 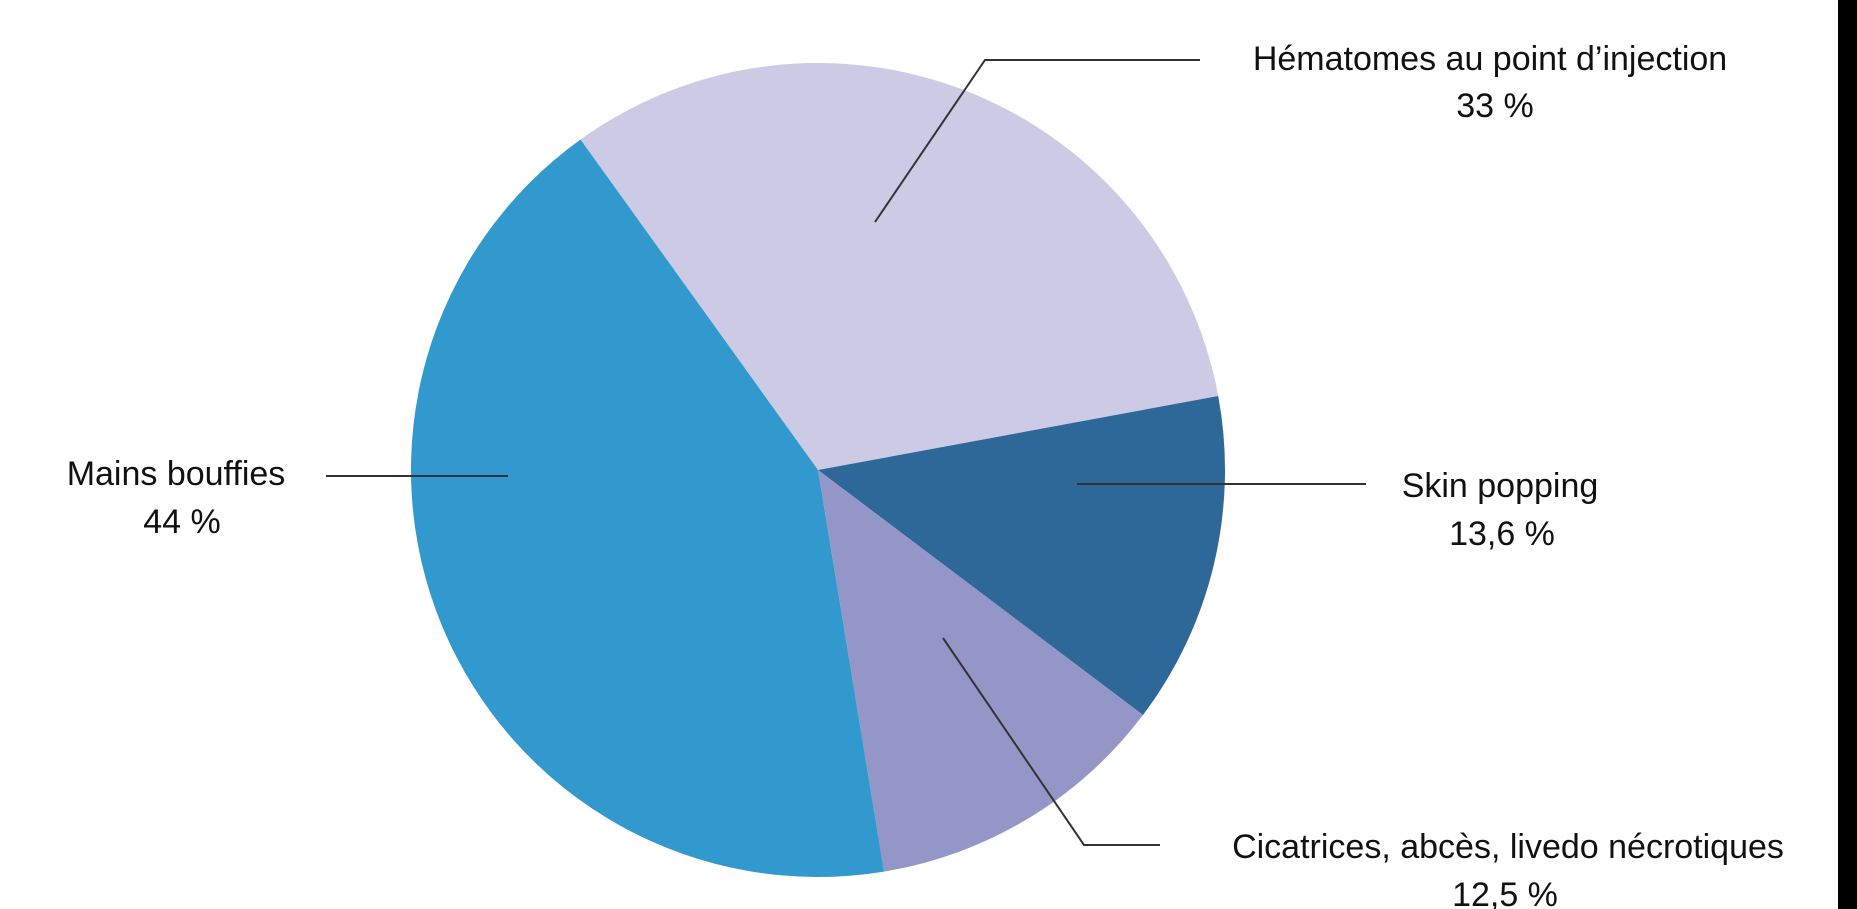 What do you see at coordinates (1502, 534) in the screenshot?
I see `slice-value-skin-popping: 13,6 %` at bounding box center [1502, 534].